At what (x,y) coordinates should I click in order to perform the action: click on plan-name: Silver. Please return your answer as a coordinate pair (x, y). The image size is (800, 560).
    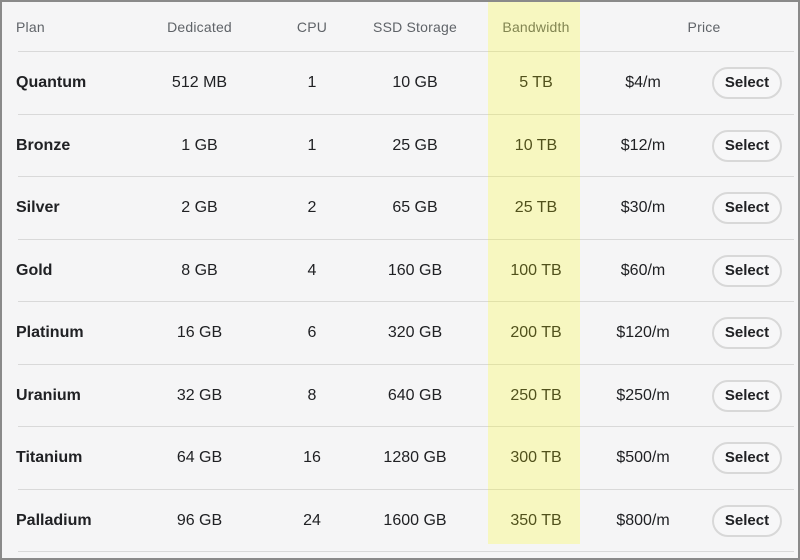
    Looking at the image, I should click on (38, 208).